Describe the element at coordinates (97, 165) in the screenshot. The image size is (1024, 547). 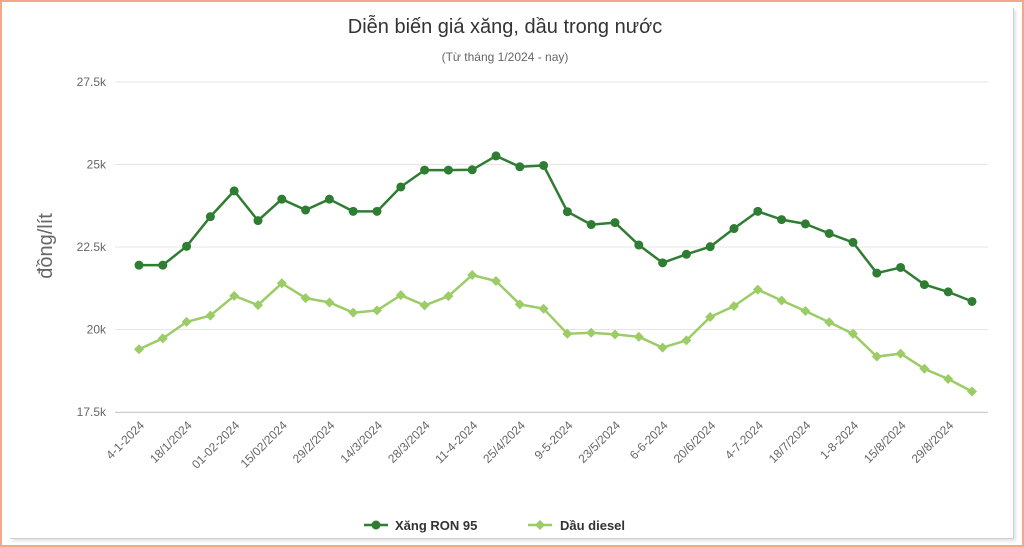
I see `y-tick-label: 25k` at that location.